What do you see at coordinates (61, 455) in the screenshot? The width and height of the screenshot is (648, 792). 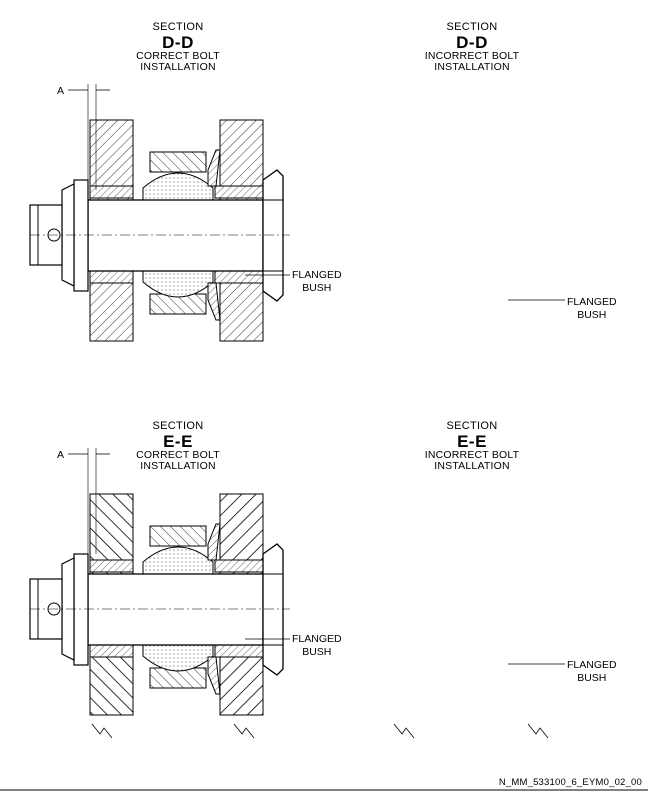 I see `dimension-a-label-ee: A` at bounding box center [61, 455].